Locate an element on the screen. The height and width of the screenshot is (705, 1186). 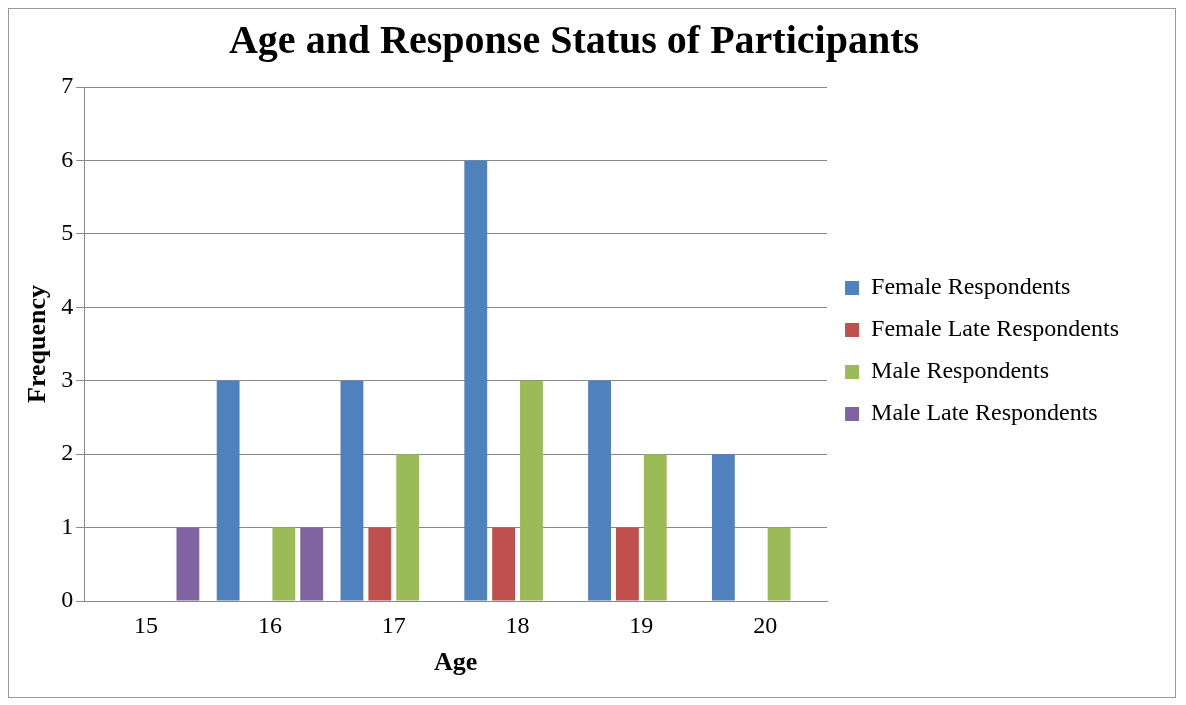
legend-label: Female Late Respondents is located at coordinates (995, 328).